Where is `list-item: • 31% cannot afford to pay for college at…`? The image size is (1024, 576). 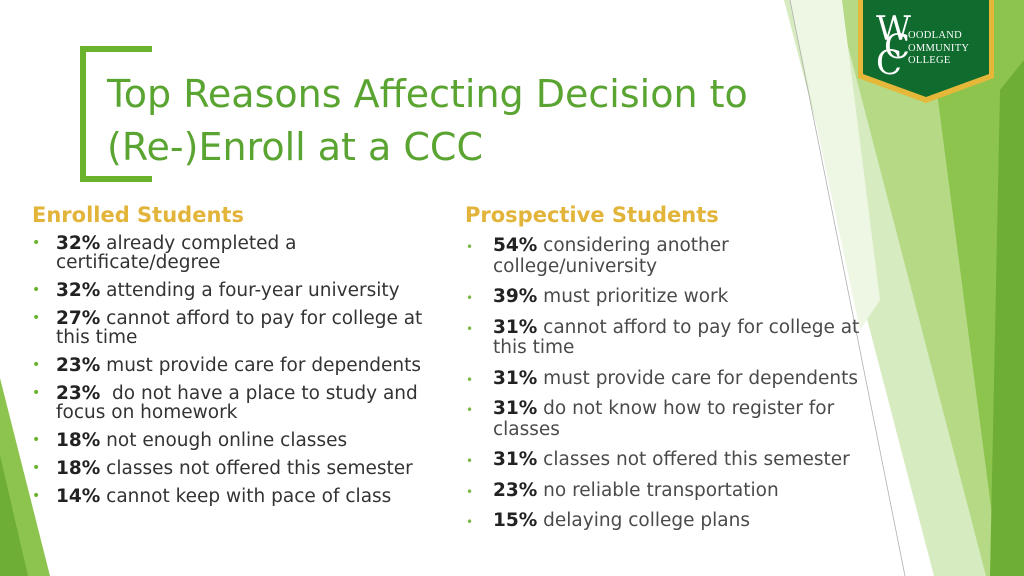 list-item: • 31% cannot afford to pay for college at… is located at coordinates (676, 337).